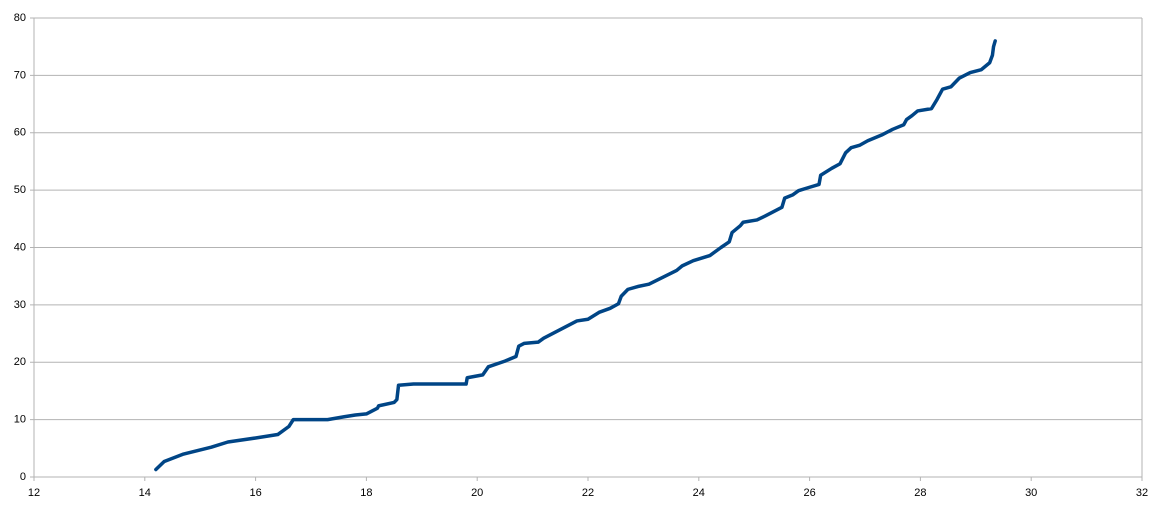 Image resolution: width=1165 pixels, height=512 pixels. Describe the element at coordinates (1142, 493) in the screenshot. I see `x-tick-label: 32` at that location.